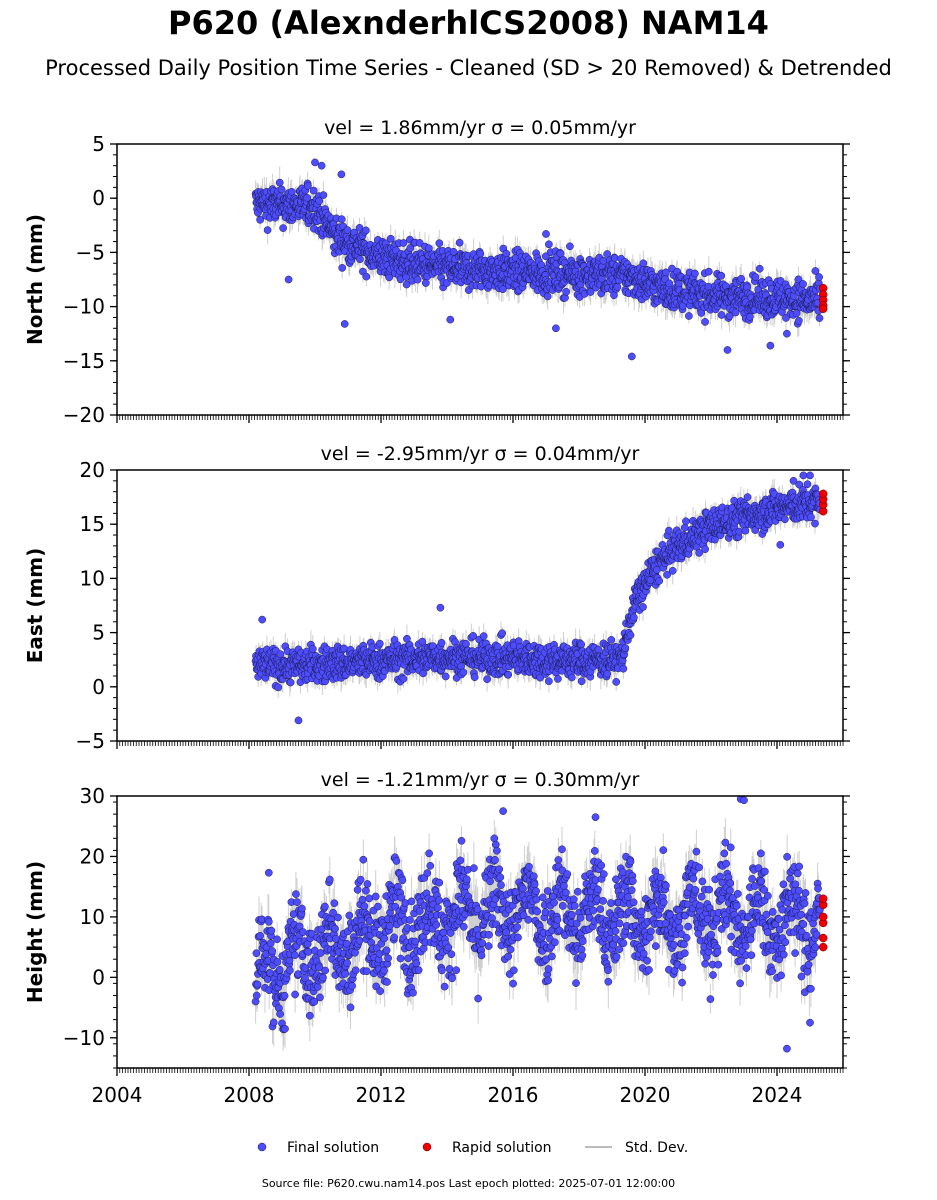 This screenshot has width=937, height=1200. I want to click on y-tick-label: −10, so click(84, 307).